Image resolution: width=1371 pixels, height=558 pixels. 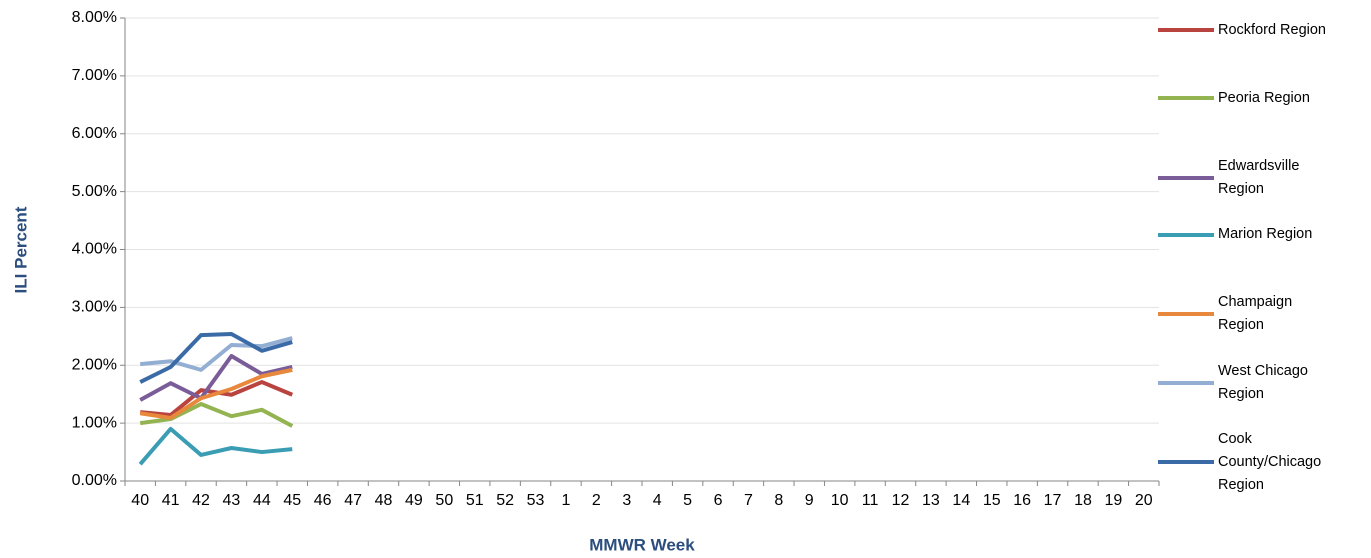 I want to click on y-tick-label: 0.00%, so click(x=94, y=480).